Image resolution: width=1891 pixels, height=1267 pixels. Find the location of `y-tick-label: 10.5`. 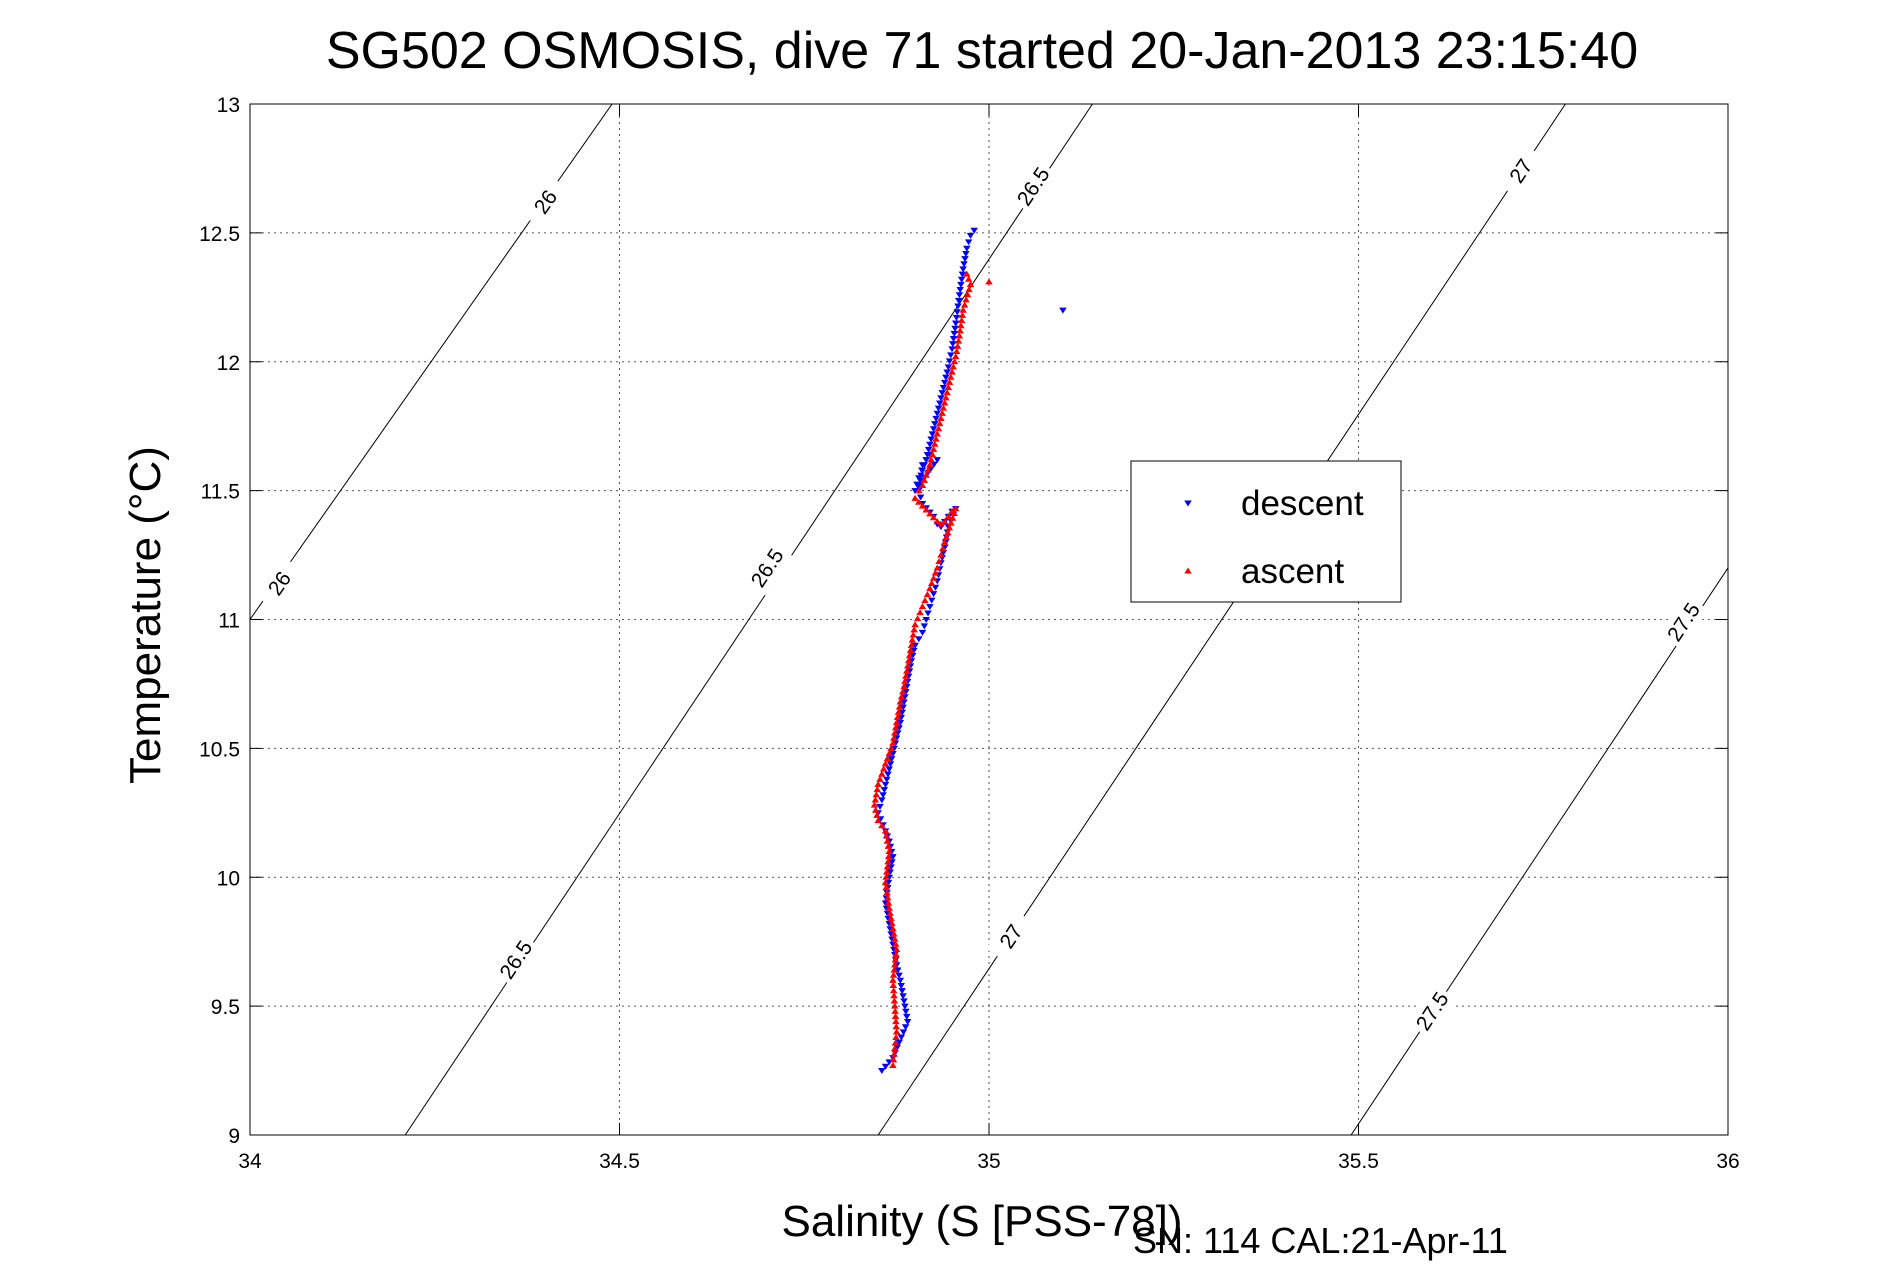

y-tick-label: 10.5 is located at coordinates (219, 749).